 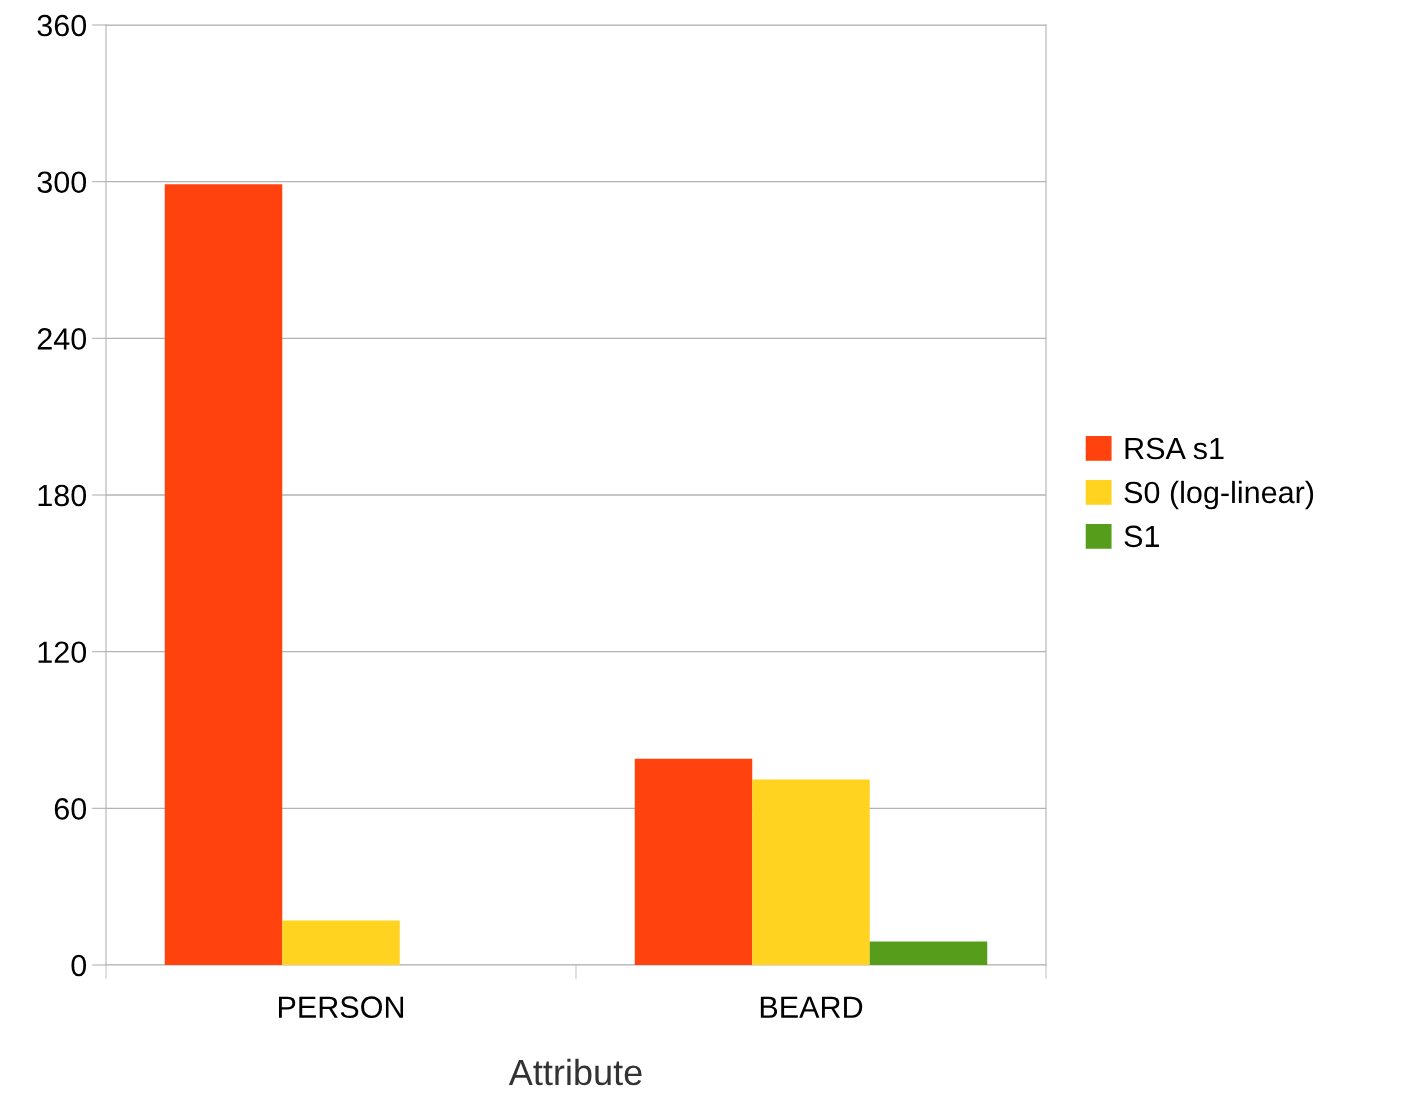 What do you see at coordinates (1141, 536) in the screenshot?
I see `legend-label: S1` at bounding box center [1141, 536].